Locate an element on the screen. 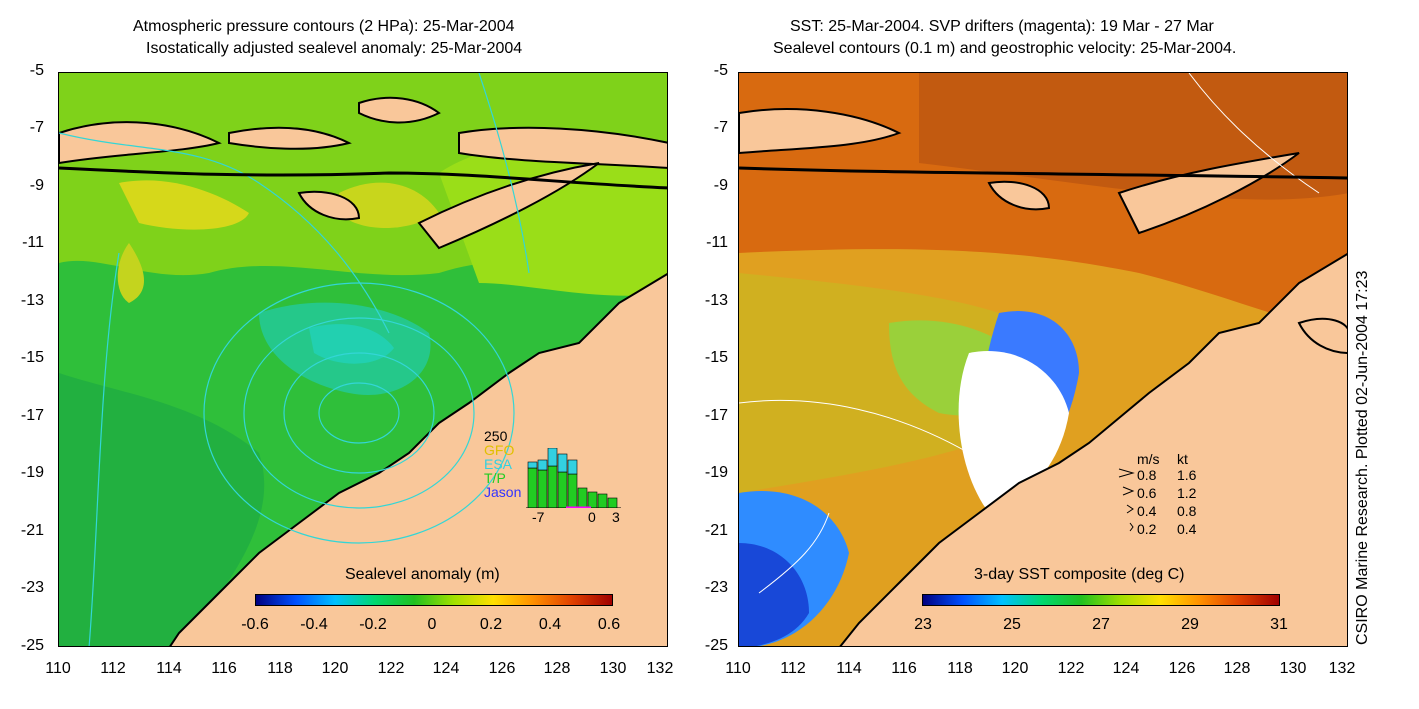 This screenshot has width=1419, height=709. right-y-tick: -19 is located at coordinates (716, 472).